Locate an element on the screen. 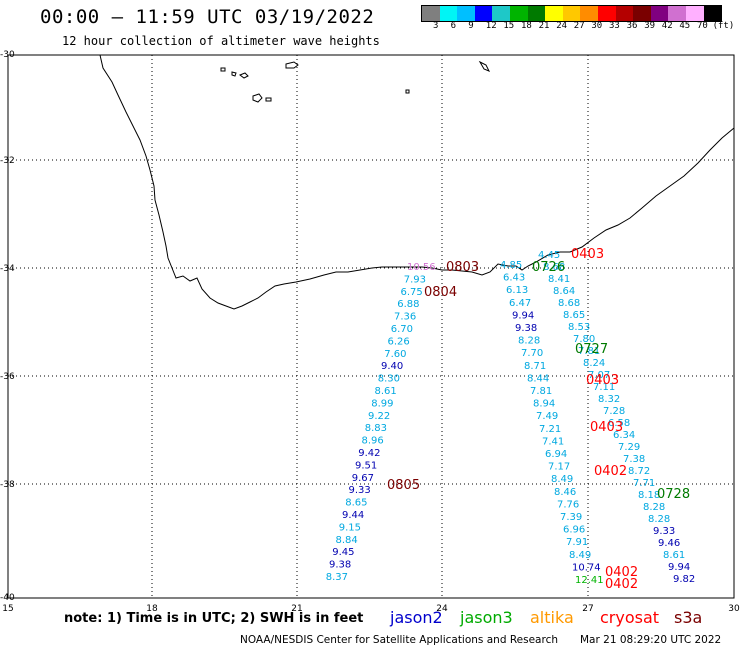  swh-value: 9.67 is located at coordinates (363, 478).